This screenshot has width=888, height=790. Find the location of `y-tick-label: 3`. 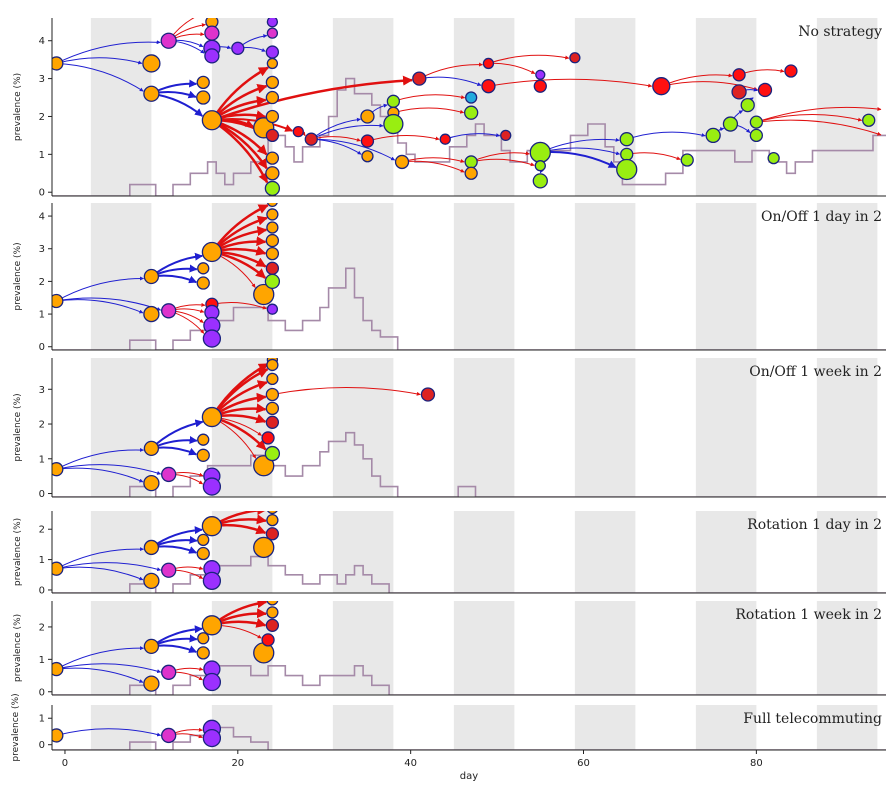

y-tick-label: 3 is located at coordinates (42, 390).